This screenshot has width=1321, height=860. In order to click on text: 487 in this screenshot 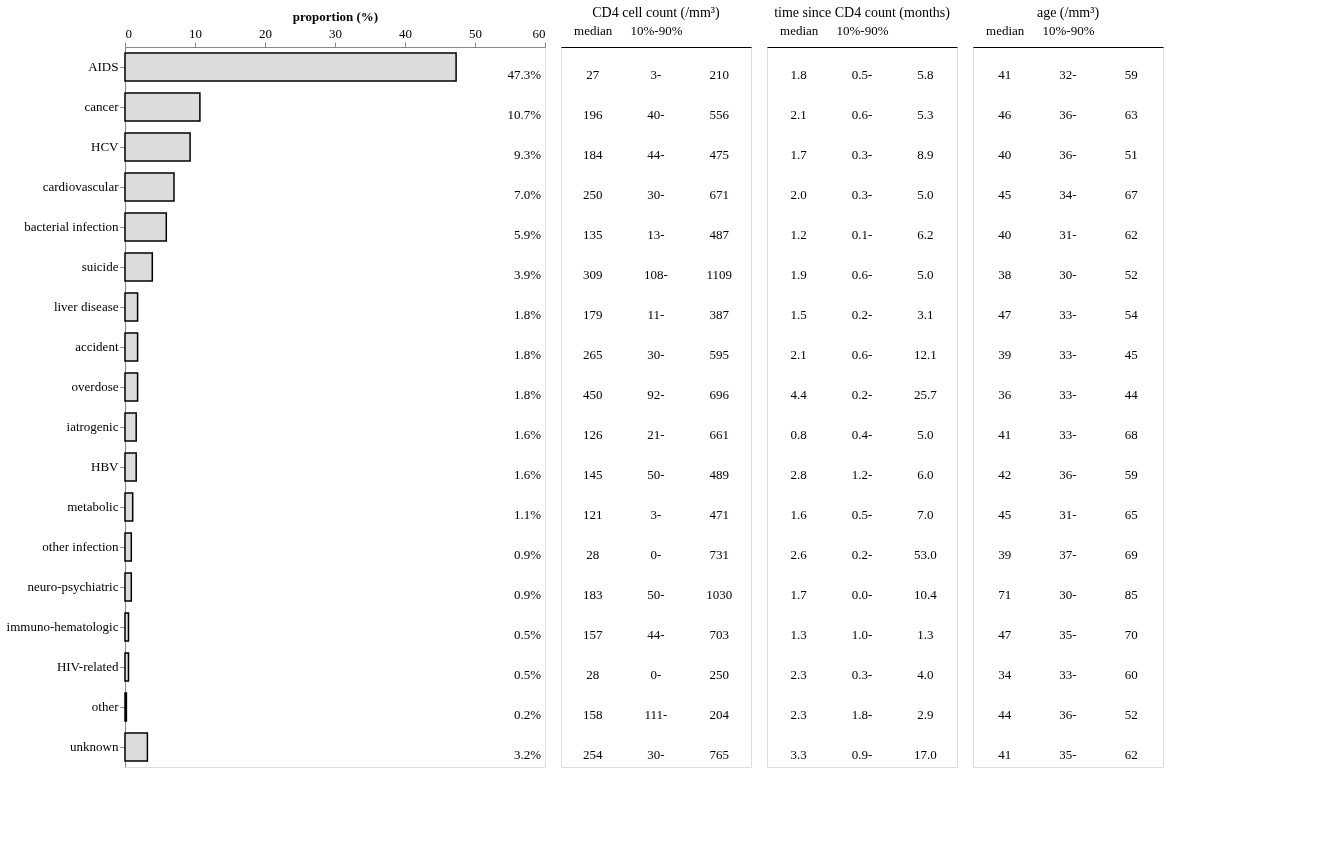, I will do `click(719, 234)`.